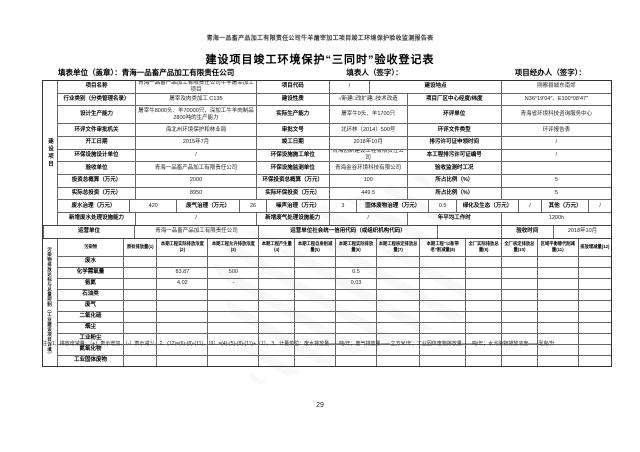  What do you see at coordinates (292, 130) in the screenshot?
I see `field-label: 审批文号` at bounding box center [292, 130].